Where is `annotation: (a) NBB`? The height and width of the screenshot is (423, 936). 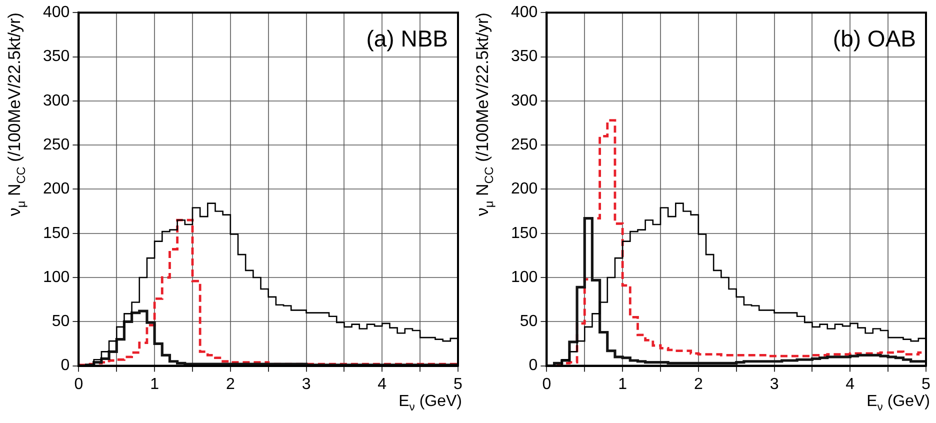 annotation: (a) NBB is located at coordinates (407, 39).